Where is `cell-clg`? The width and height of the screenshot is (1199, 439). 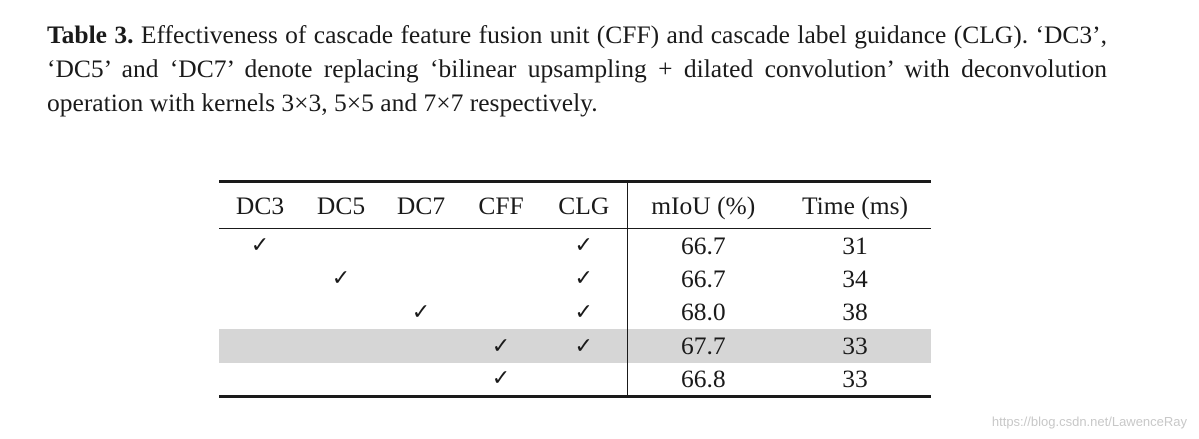 cell-clg is located at coordinates (584, 380).